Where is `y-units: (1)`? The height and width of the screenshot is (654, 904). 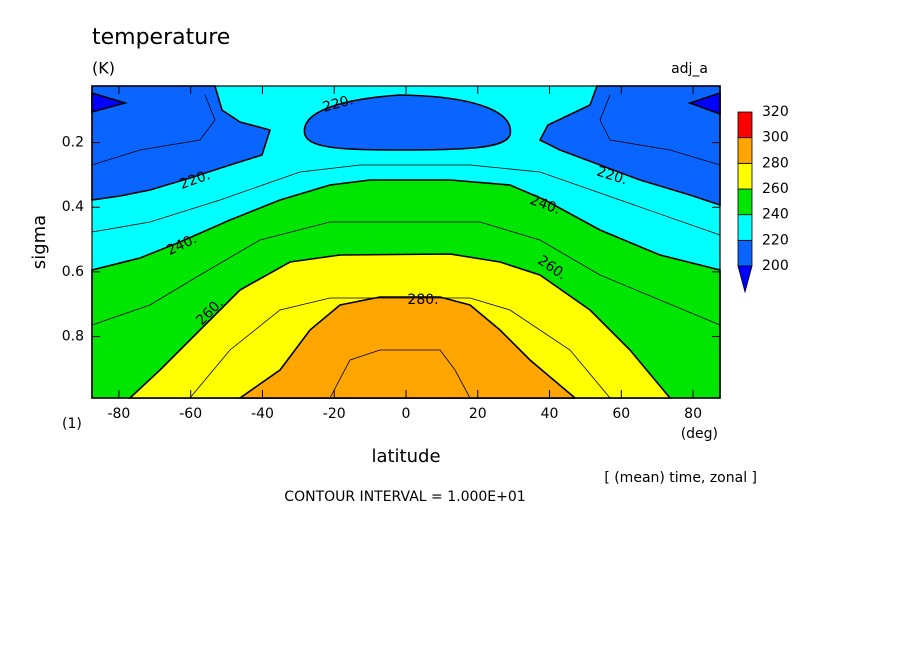
y-units: (1) is located at coordinates (72, 424).